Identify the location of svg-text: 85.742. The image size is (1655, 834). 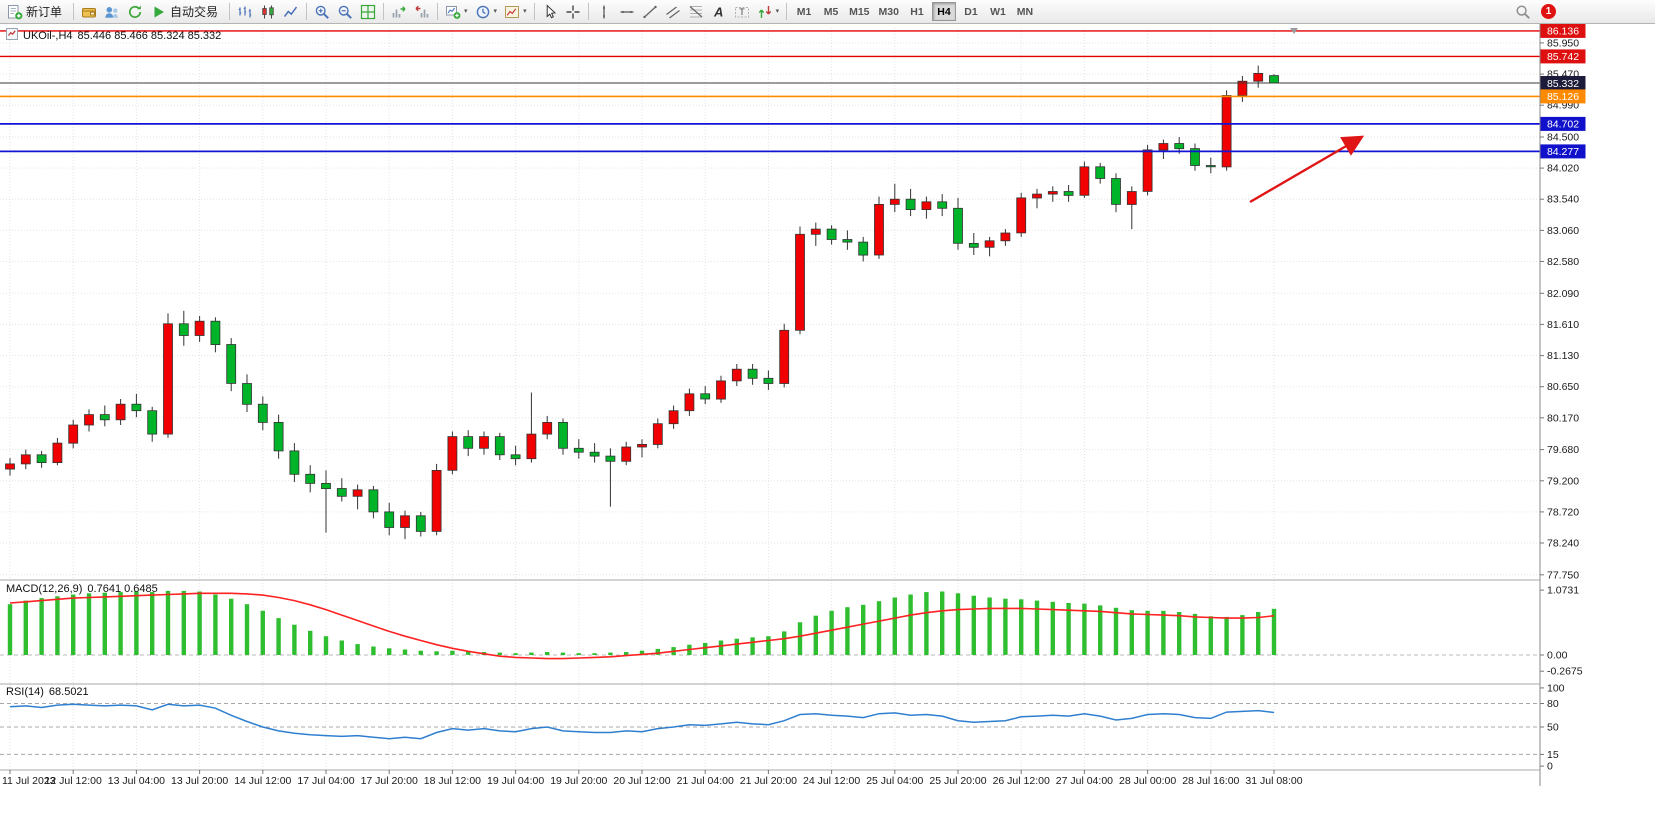
(1563, 57).